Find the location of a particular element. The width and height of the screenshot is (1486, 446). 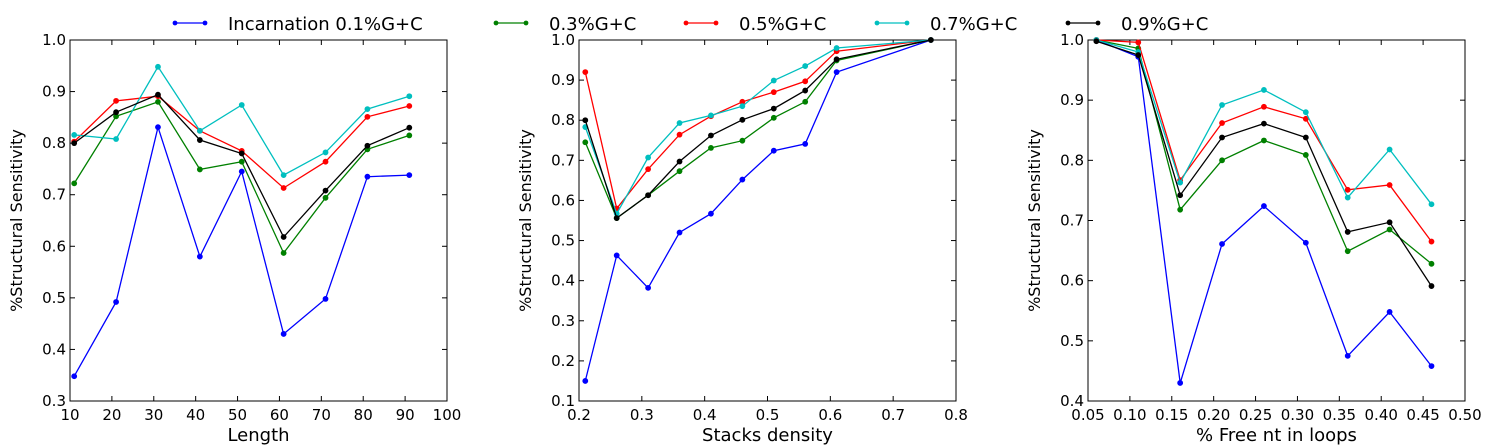

x-tick-label: 0.05 is located at coordinates (1087, 415).